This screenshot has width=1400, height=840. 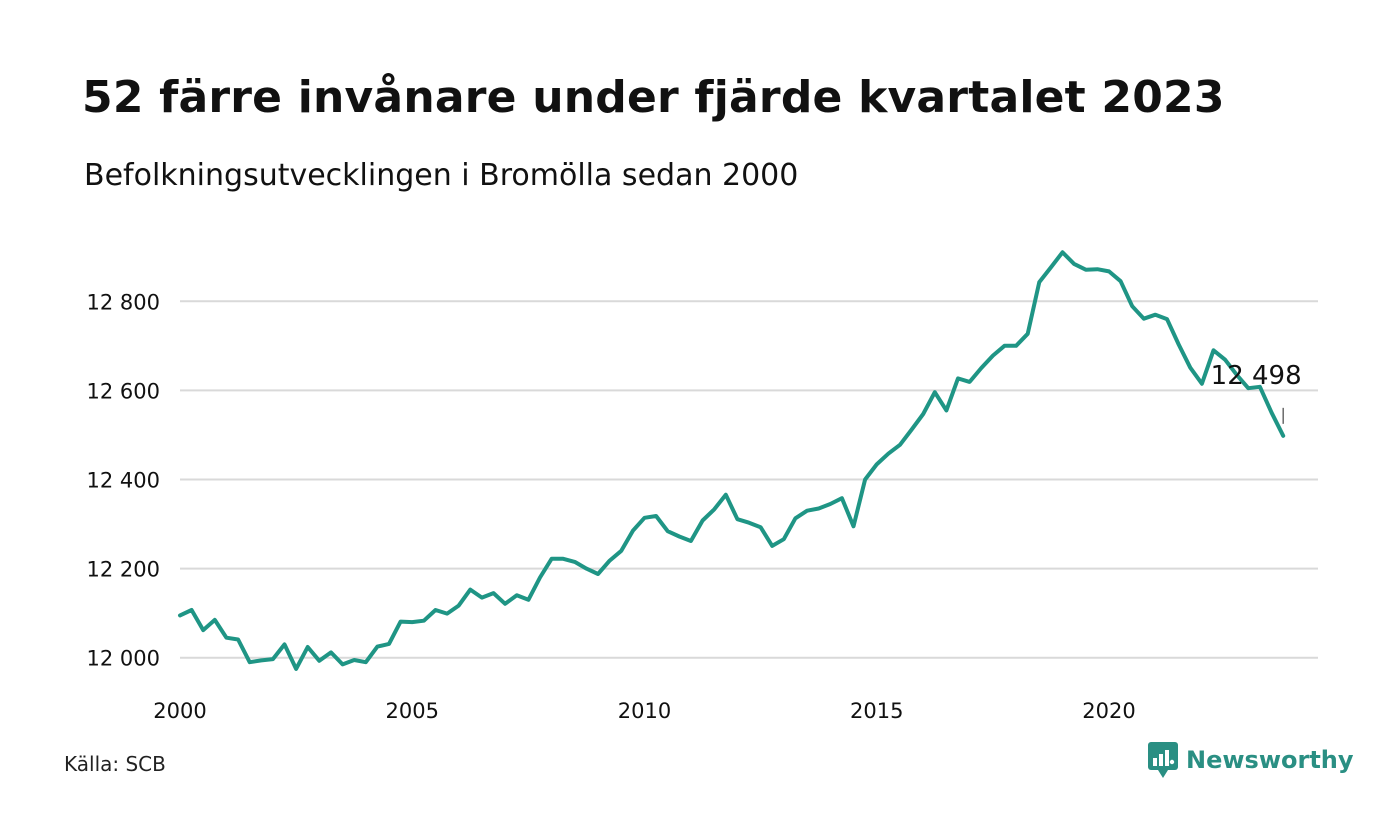 I want to click on y-tick-label: 12 200, so click(x=123, y=570).